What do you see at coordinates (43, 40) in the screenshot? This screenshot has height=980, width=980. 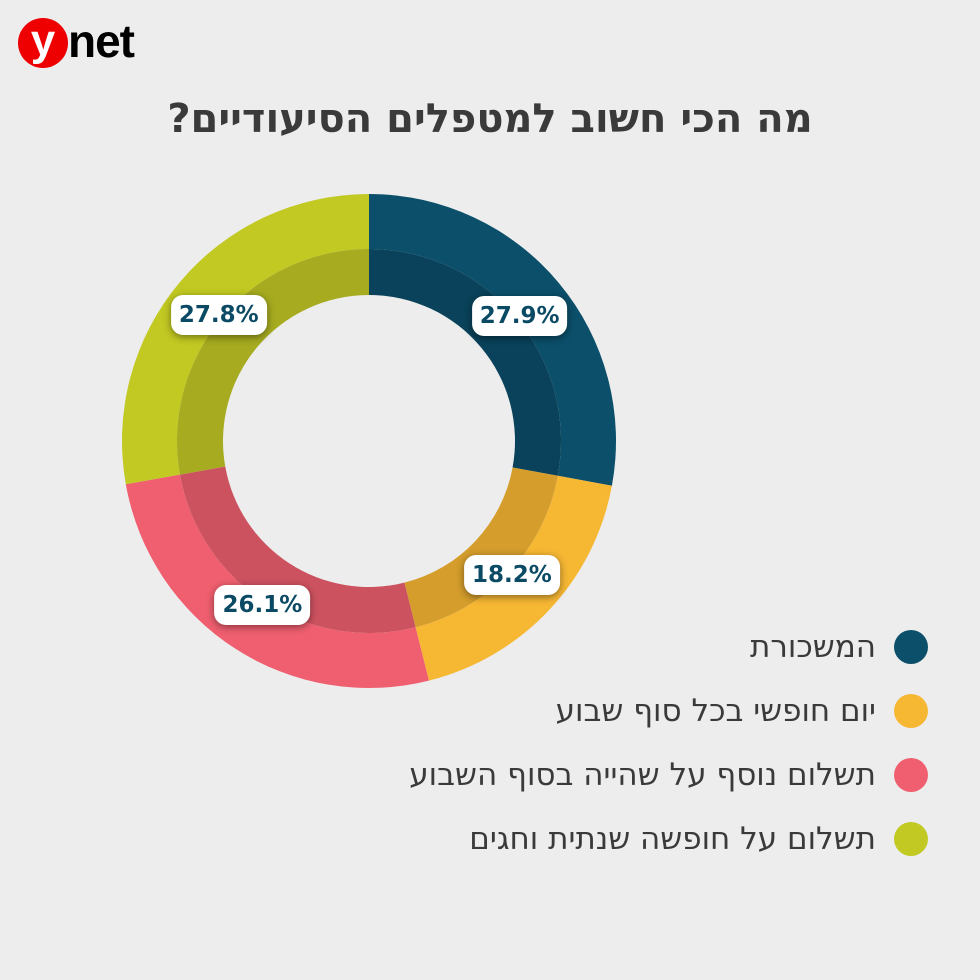 I see `logo-y: y` at bounding box center [43, 40].